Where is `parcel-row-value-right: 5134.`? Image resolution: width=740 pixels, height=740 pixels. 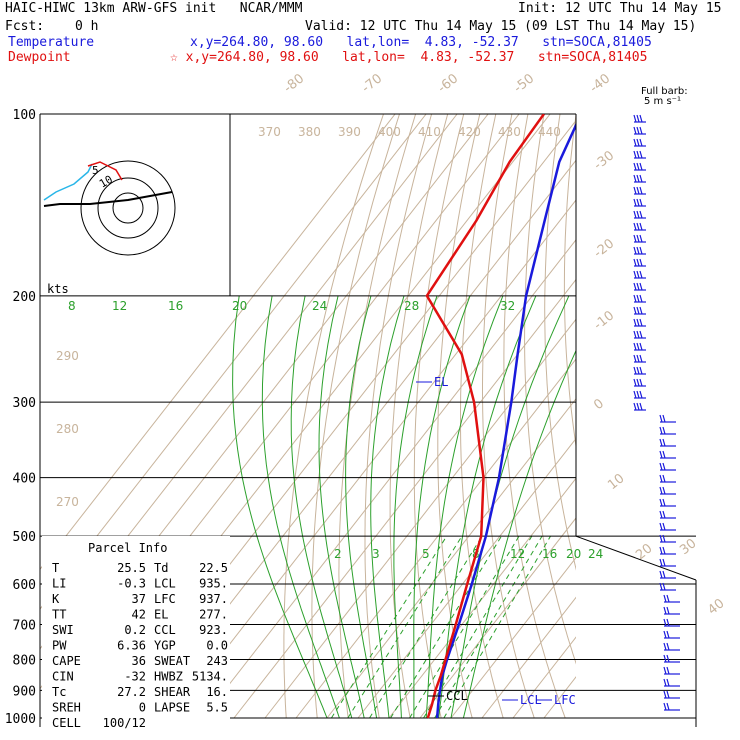
parcel-row-value-right: 5134. is located at coordinates (210, 677).